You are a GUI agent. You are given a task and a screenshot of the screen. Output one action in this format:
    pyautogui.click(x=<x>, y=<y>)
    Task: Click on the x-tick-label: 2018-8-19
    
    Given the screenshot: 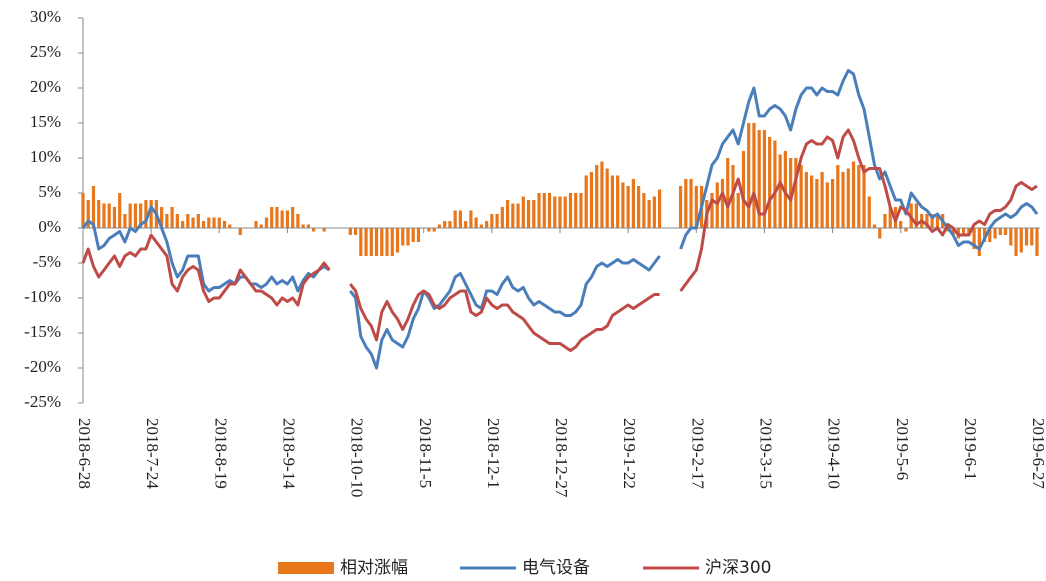 What is the action you would take?
    pyautogui.click(x=220, y=453)
    